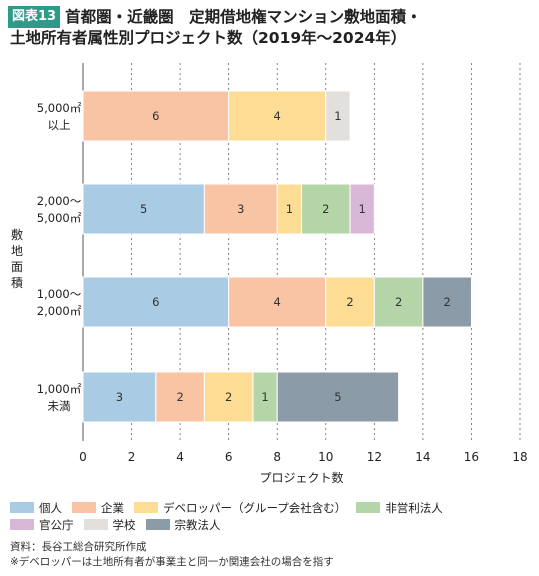  Describe the element at coordinates (519, 457) in the screenshot. I see `x-tick-label: 18` at that location.